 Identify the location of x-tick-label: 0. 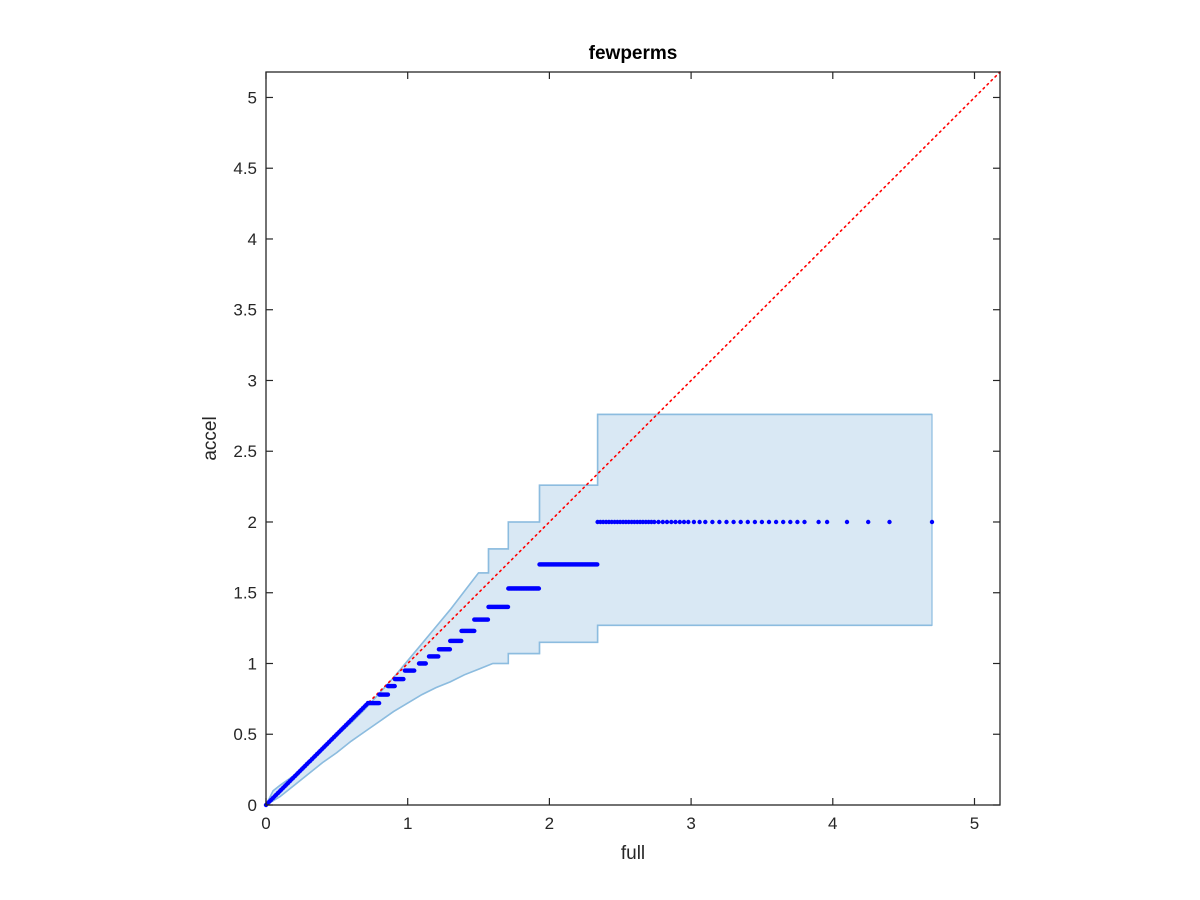
(265, 823).